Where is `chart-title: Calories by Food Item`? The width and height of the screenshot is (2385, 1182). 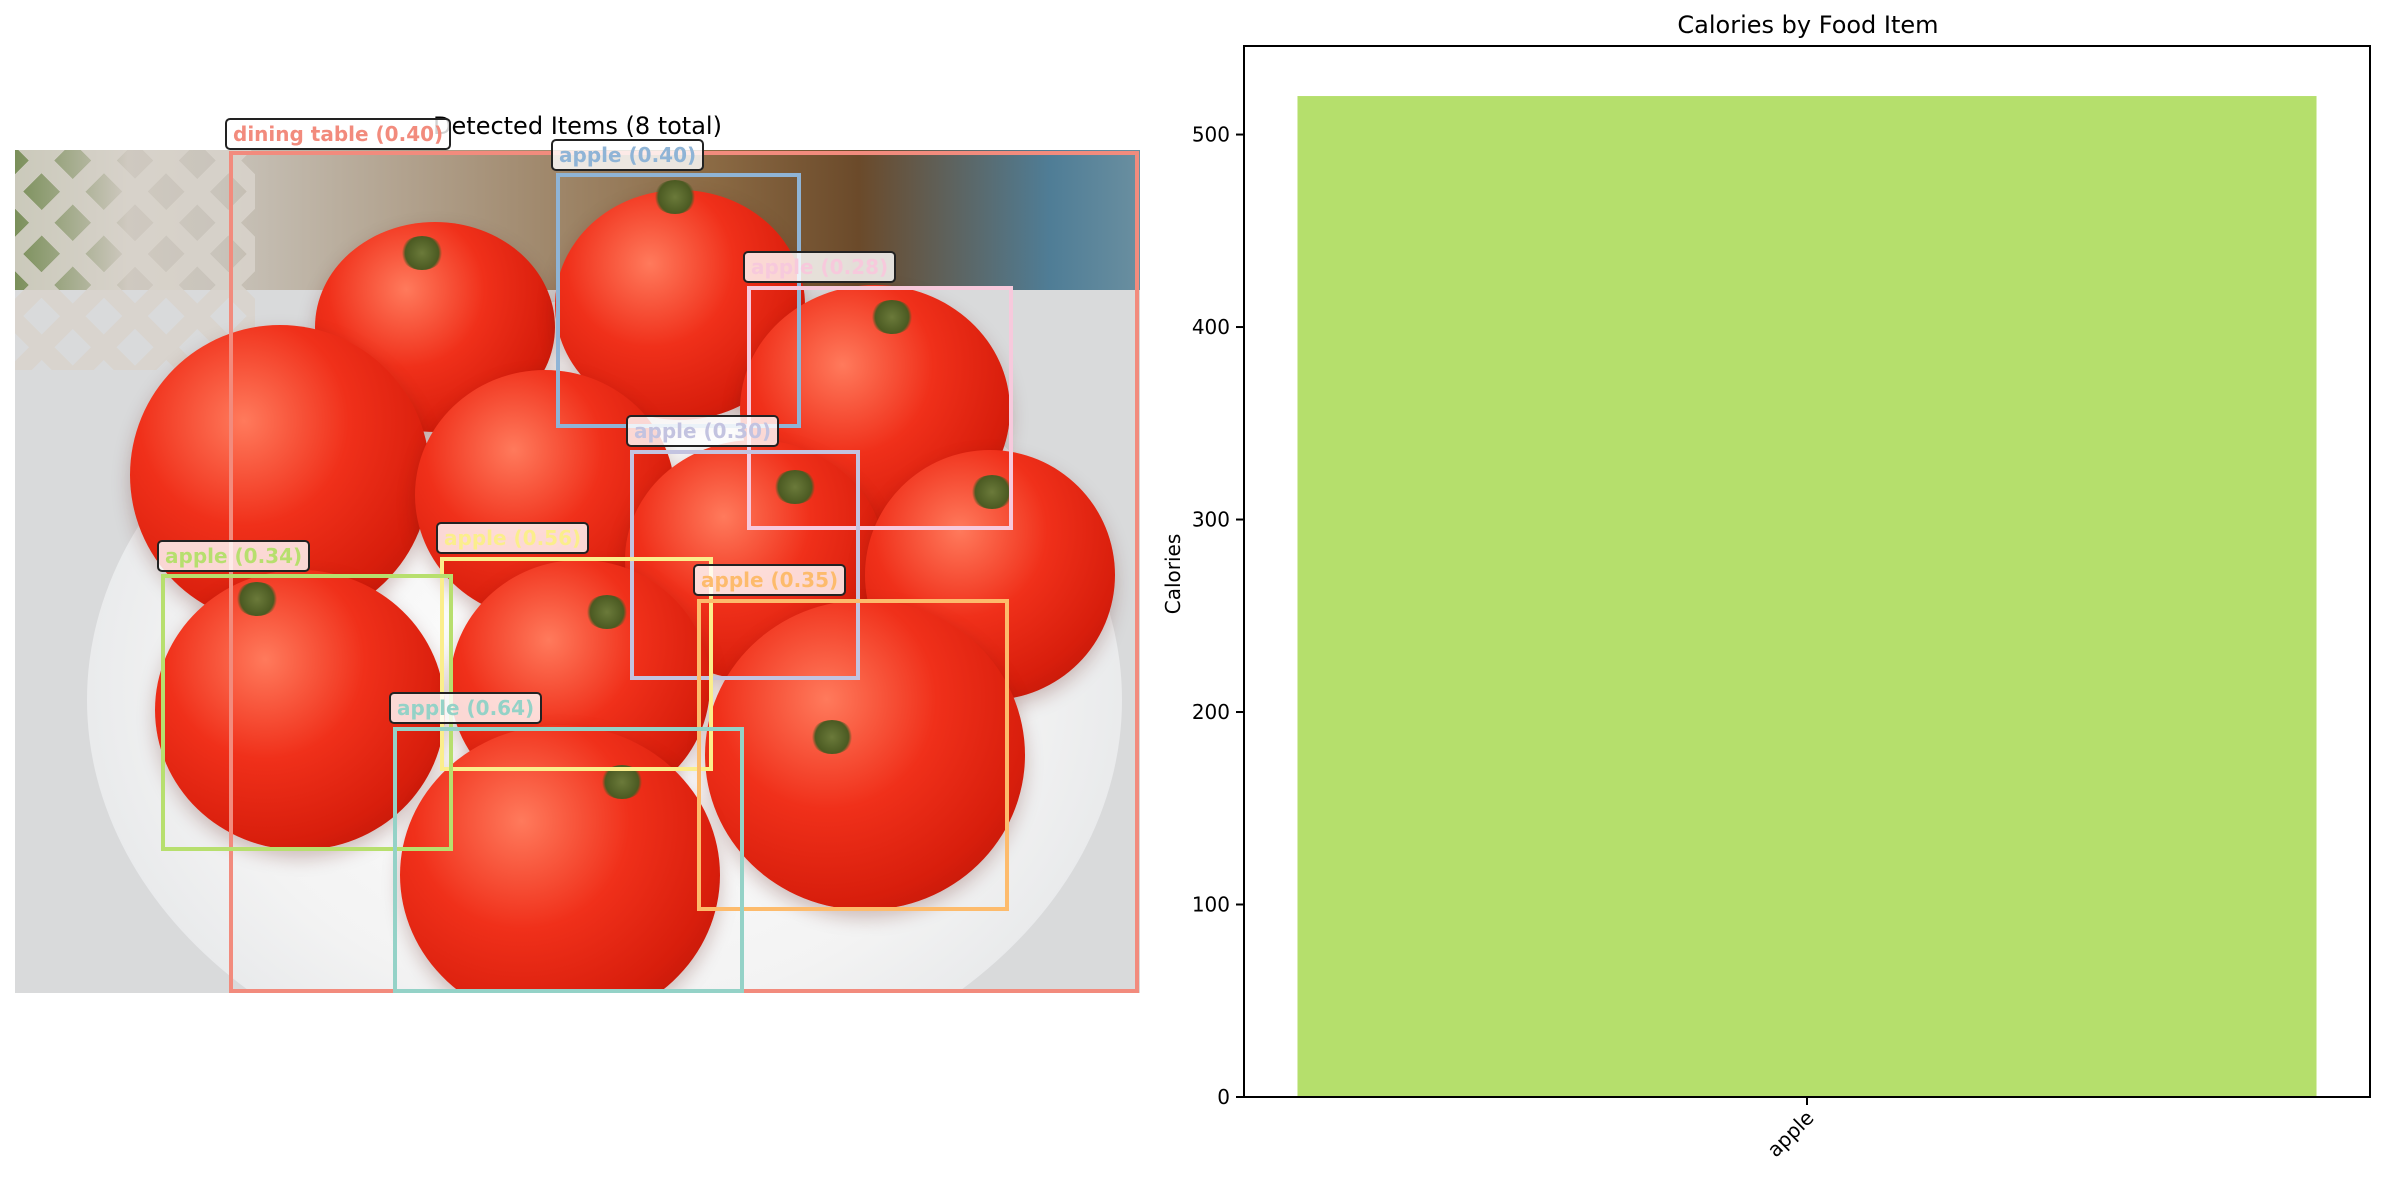 chart-title: Calories by Food Item is located at coordinates (1807, 25).